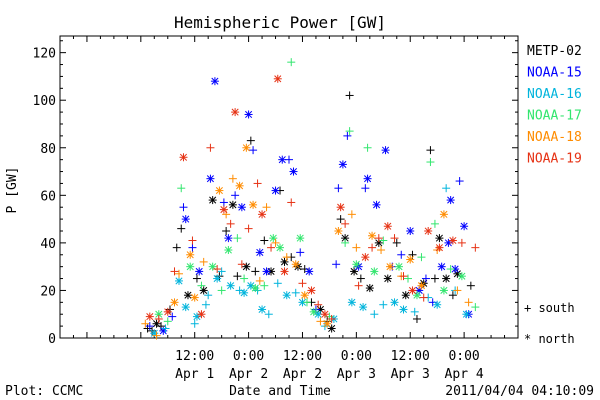 The height and width of the screenshot is (400, 600). What do you see at coordinates (554, 137) in the screenshot?
I see `legend-entry: NOAA-18` at bounding box center [554, 137].